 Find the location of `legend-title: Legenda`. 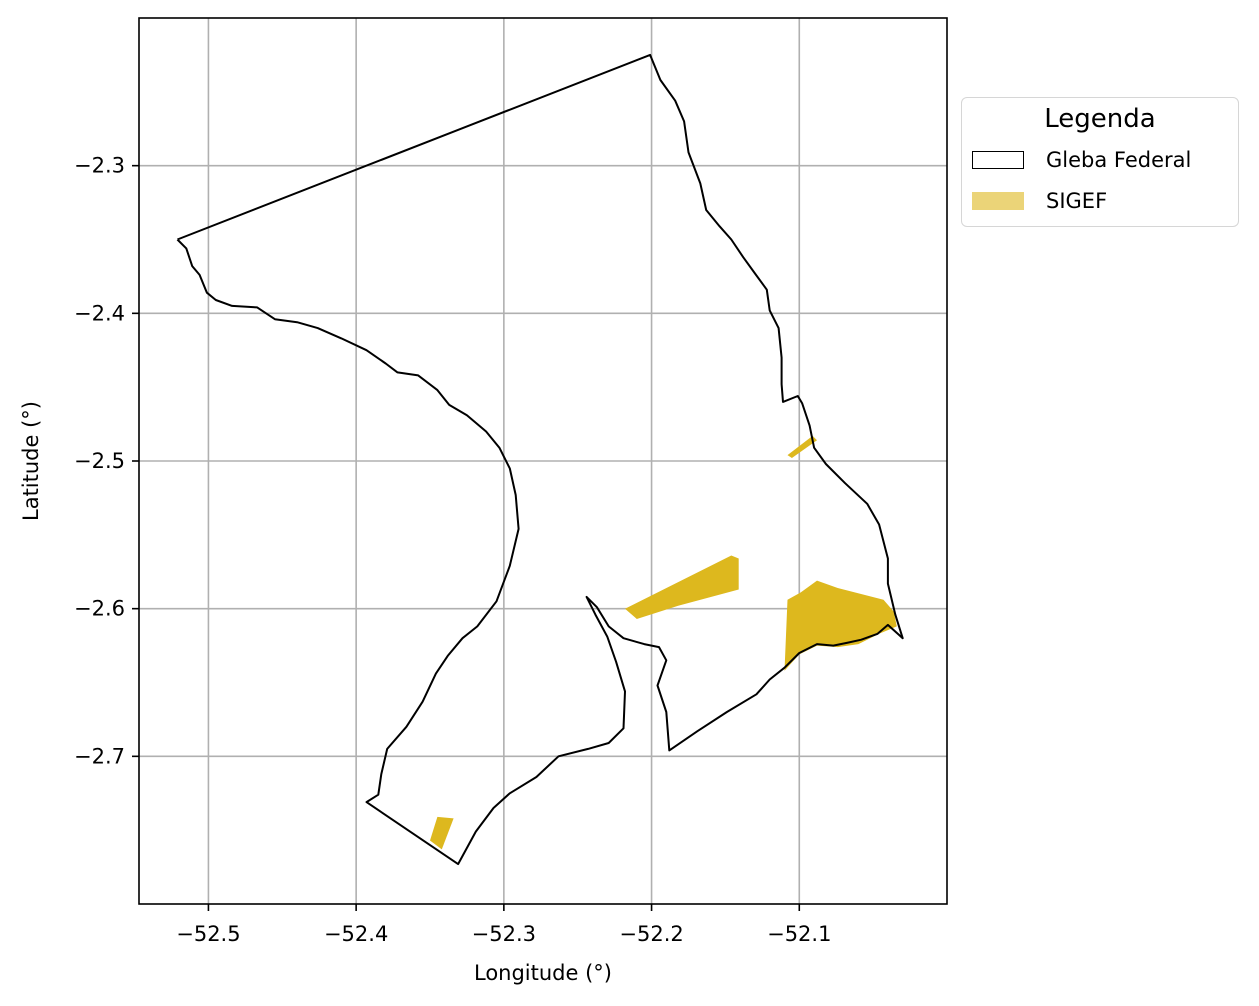

legend-title: Legenda is located at coordinates (1100, 119).